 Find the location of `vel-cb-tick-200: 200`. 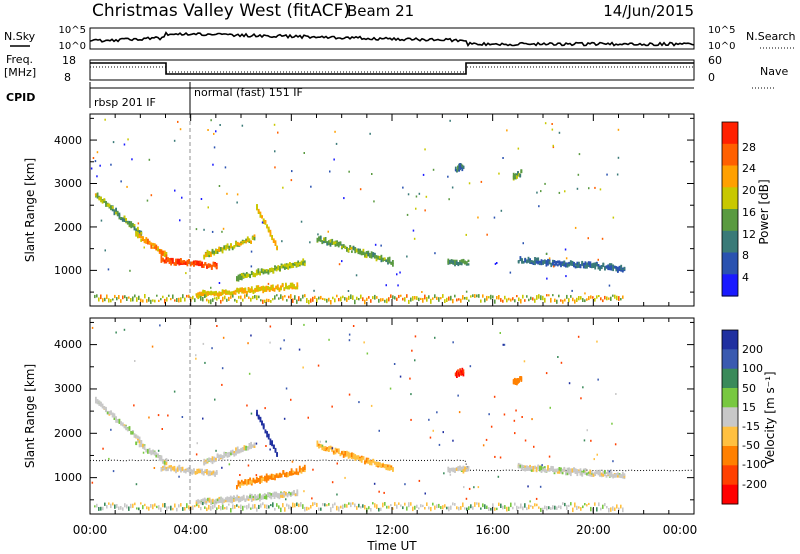

vel-cb-tick-200: 200 is located at coordinates (752, 349).